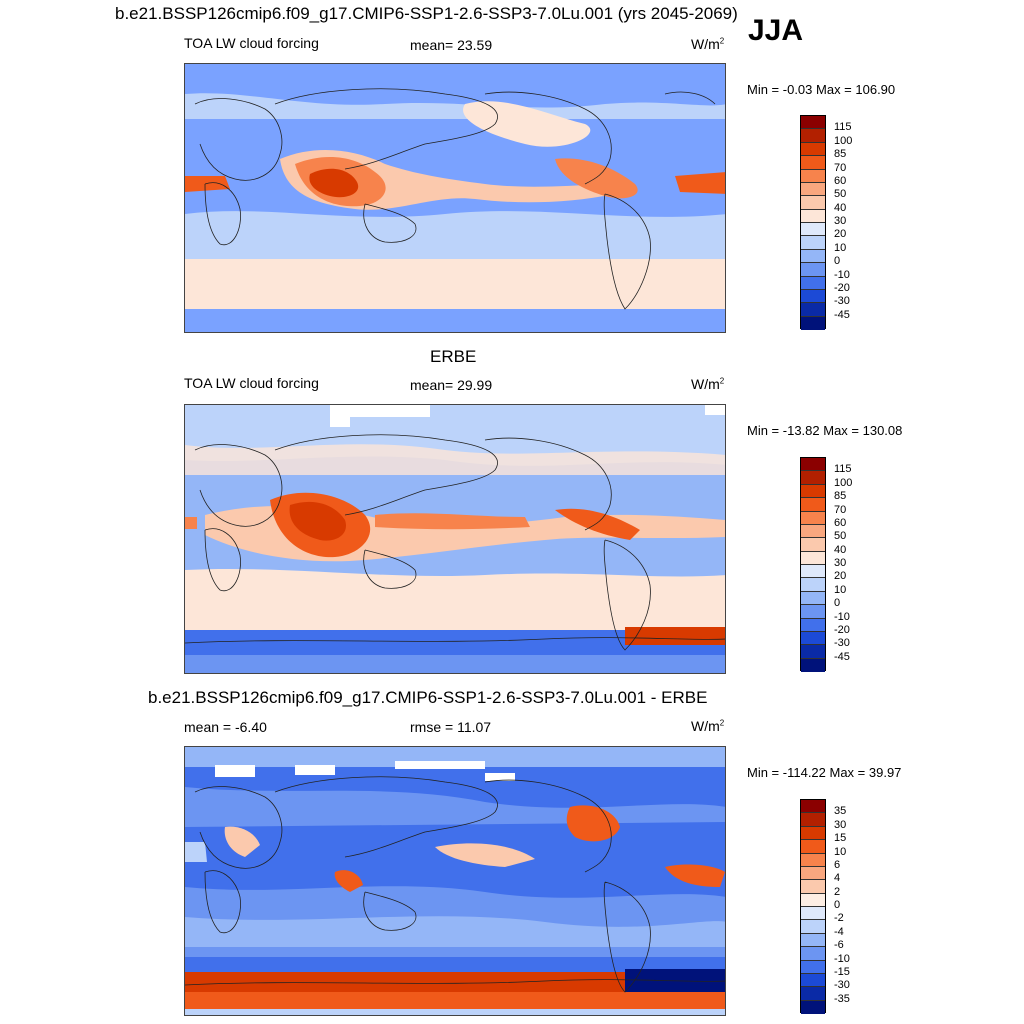  What do you see at coordinates (776, 30) in the screenshot?
I see `season-label: JJA` at bounding box center [776, 30].